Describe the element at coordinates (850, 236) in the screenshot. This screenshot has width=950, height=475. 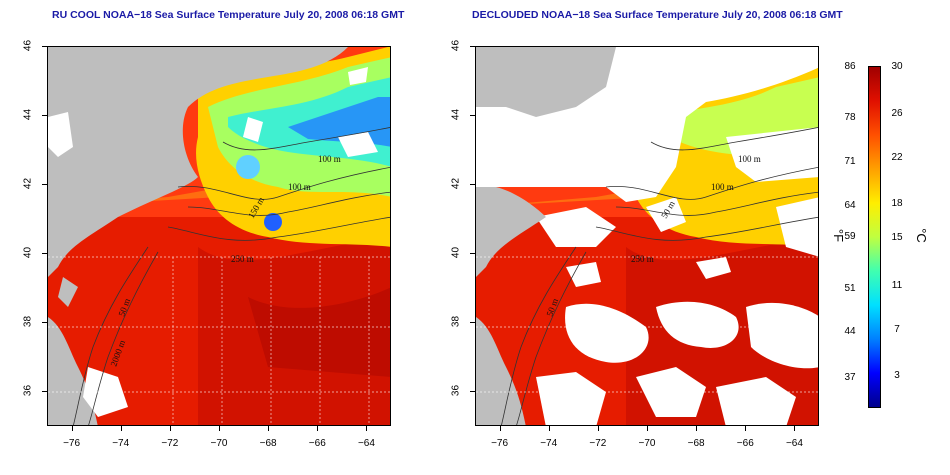
I see `colorbar-fahrenheit-tick: 59` at that location.